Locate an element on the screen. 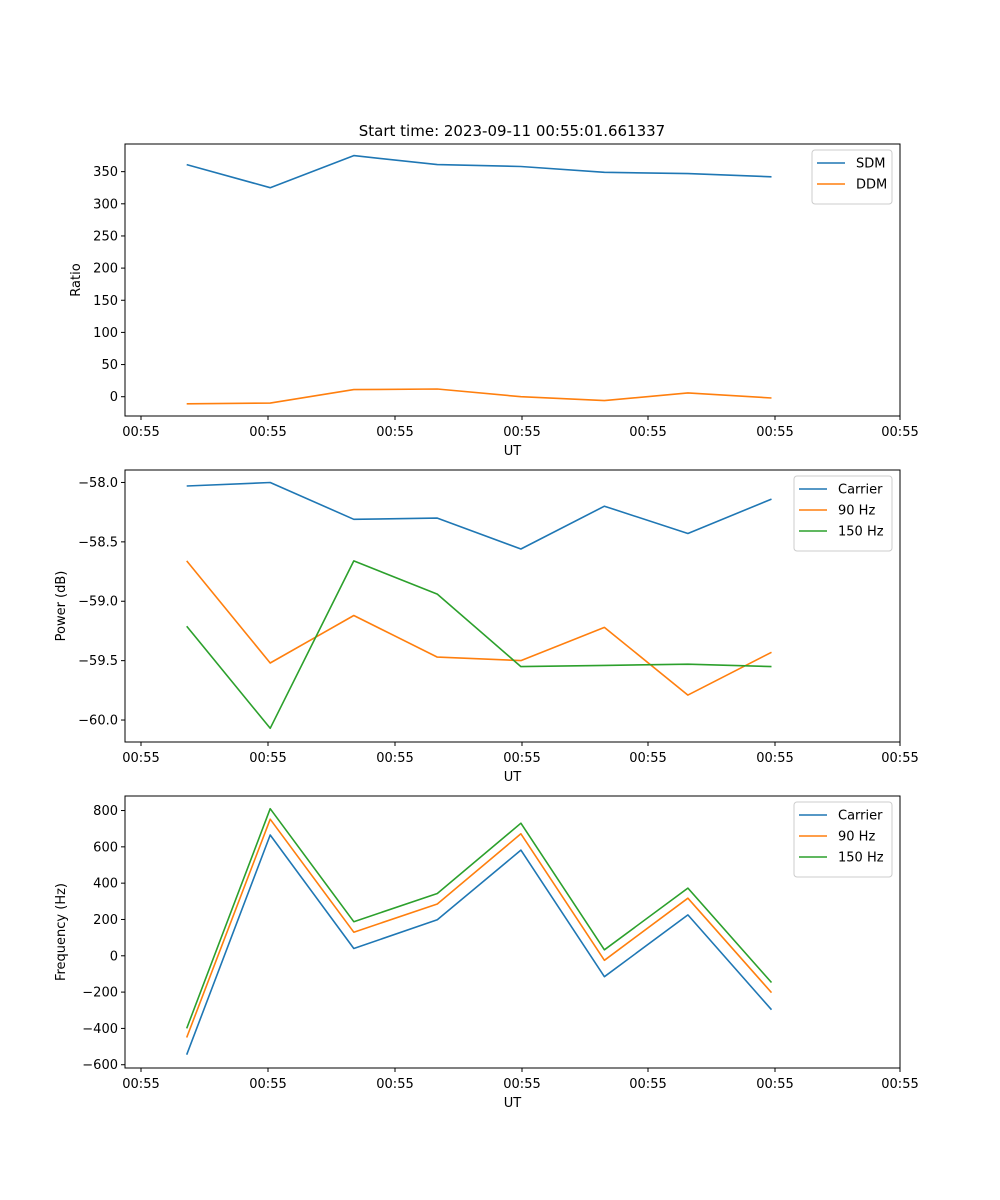  y-tick-label: 50 is located at coordinates (109, 365).